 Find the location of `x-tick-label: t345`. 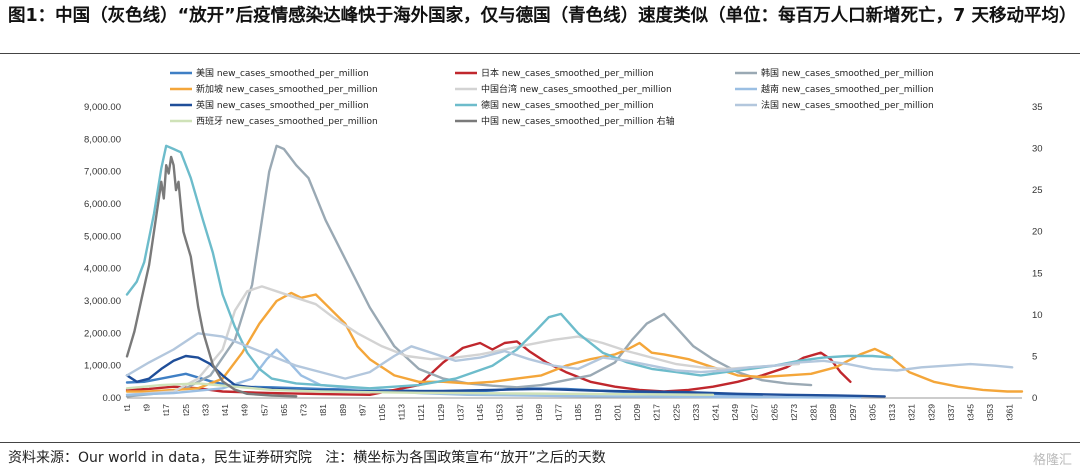

x-tick-label: t345 is located at coordinates (971, 412).